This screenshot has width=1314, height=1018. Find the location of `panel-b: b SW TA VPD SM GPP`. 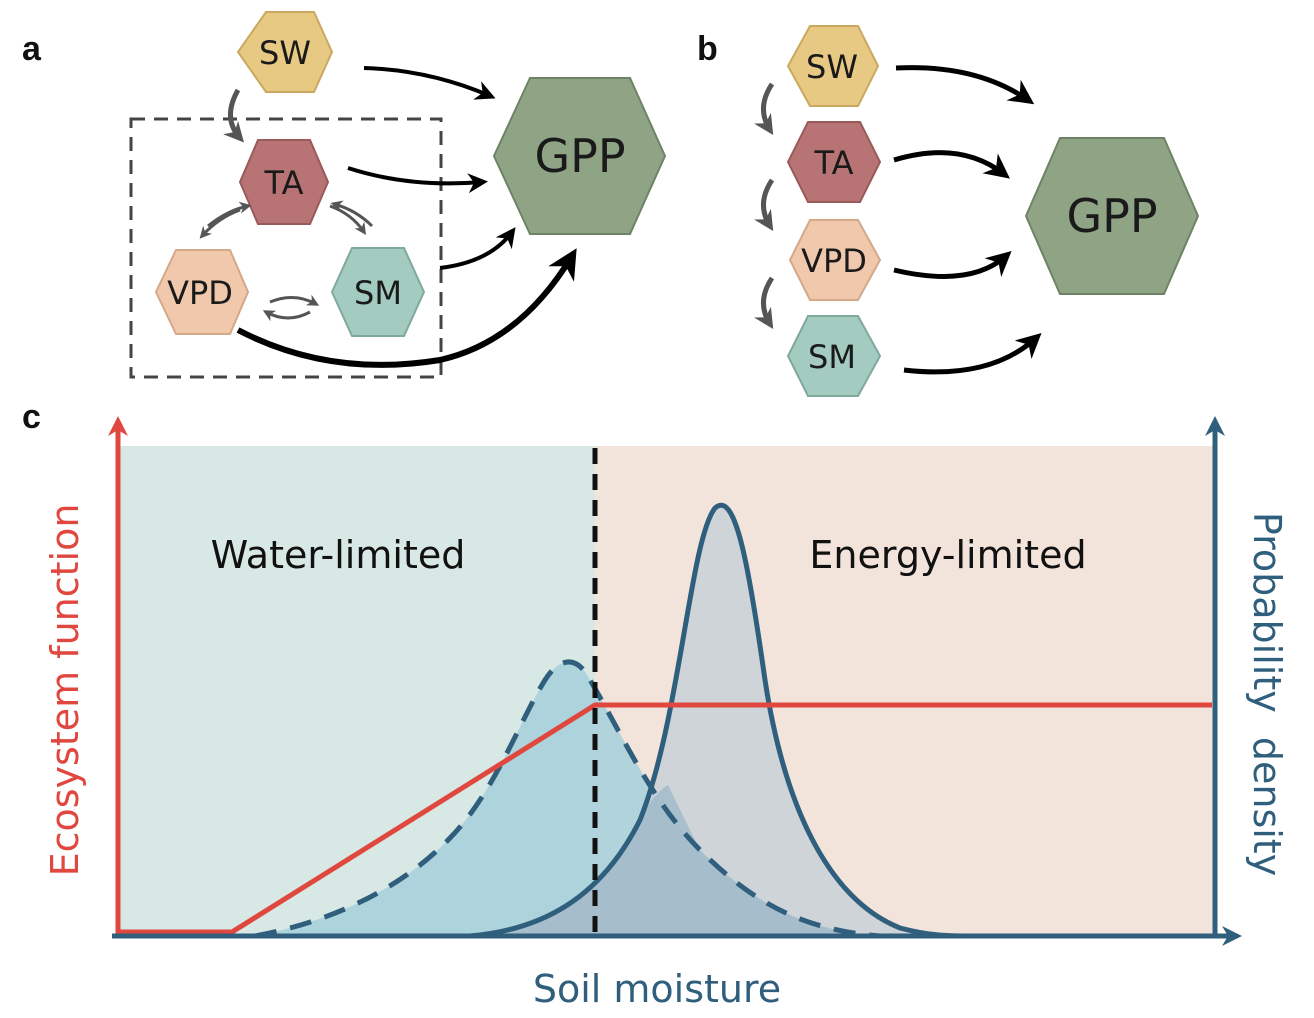

panel-b: b SW TA VPD SM GPP is located at coordinates (948, 211).